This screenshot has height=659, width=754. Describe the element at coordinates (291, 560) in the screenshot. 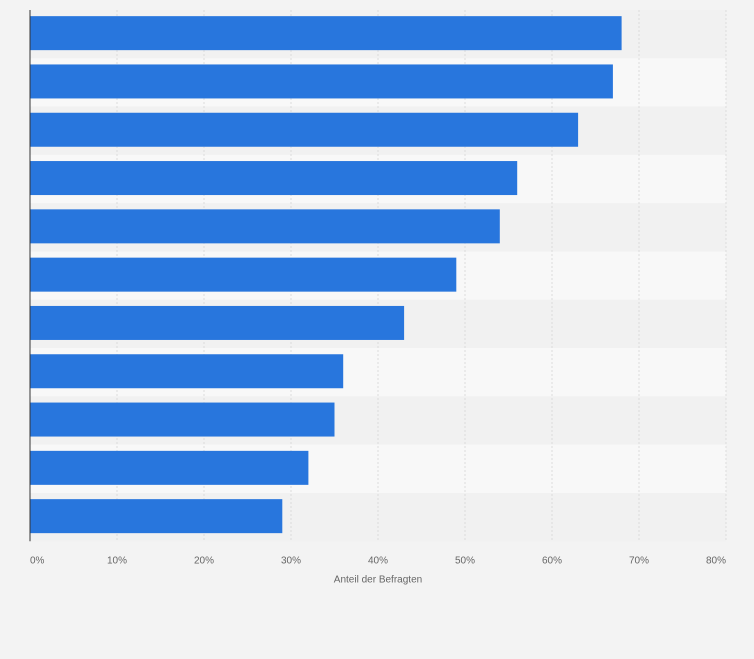

I see `x-tick-label: 30%` at that location.